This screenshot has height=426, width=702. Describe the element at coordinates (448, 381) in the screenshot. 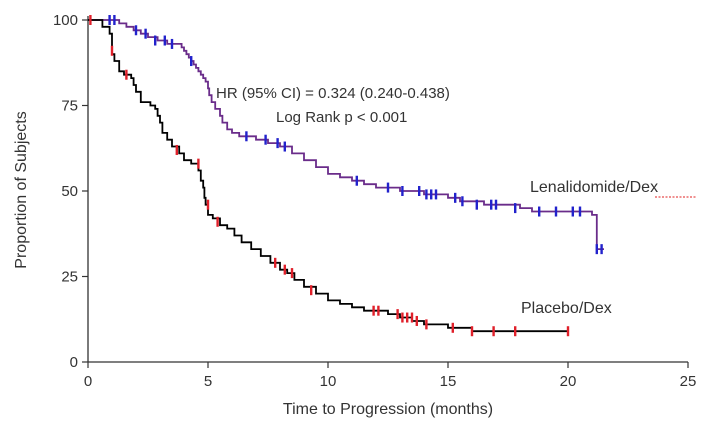

I see `x-tick-label: 15` at that location.